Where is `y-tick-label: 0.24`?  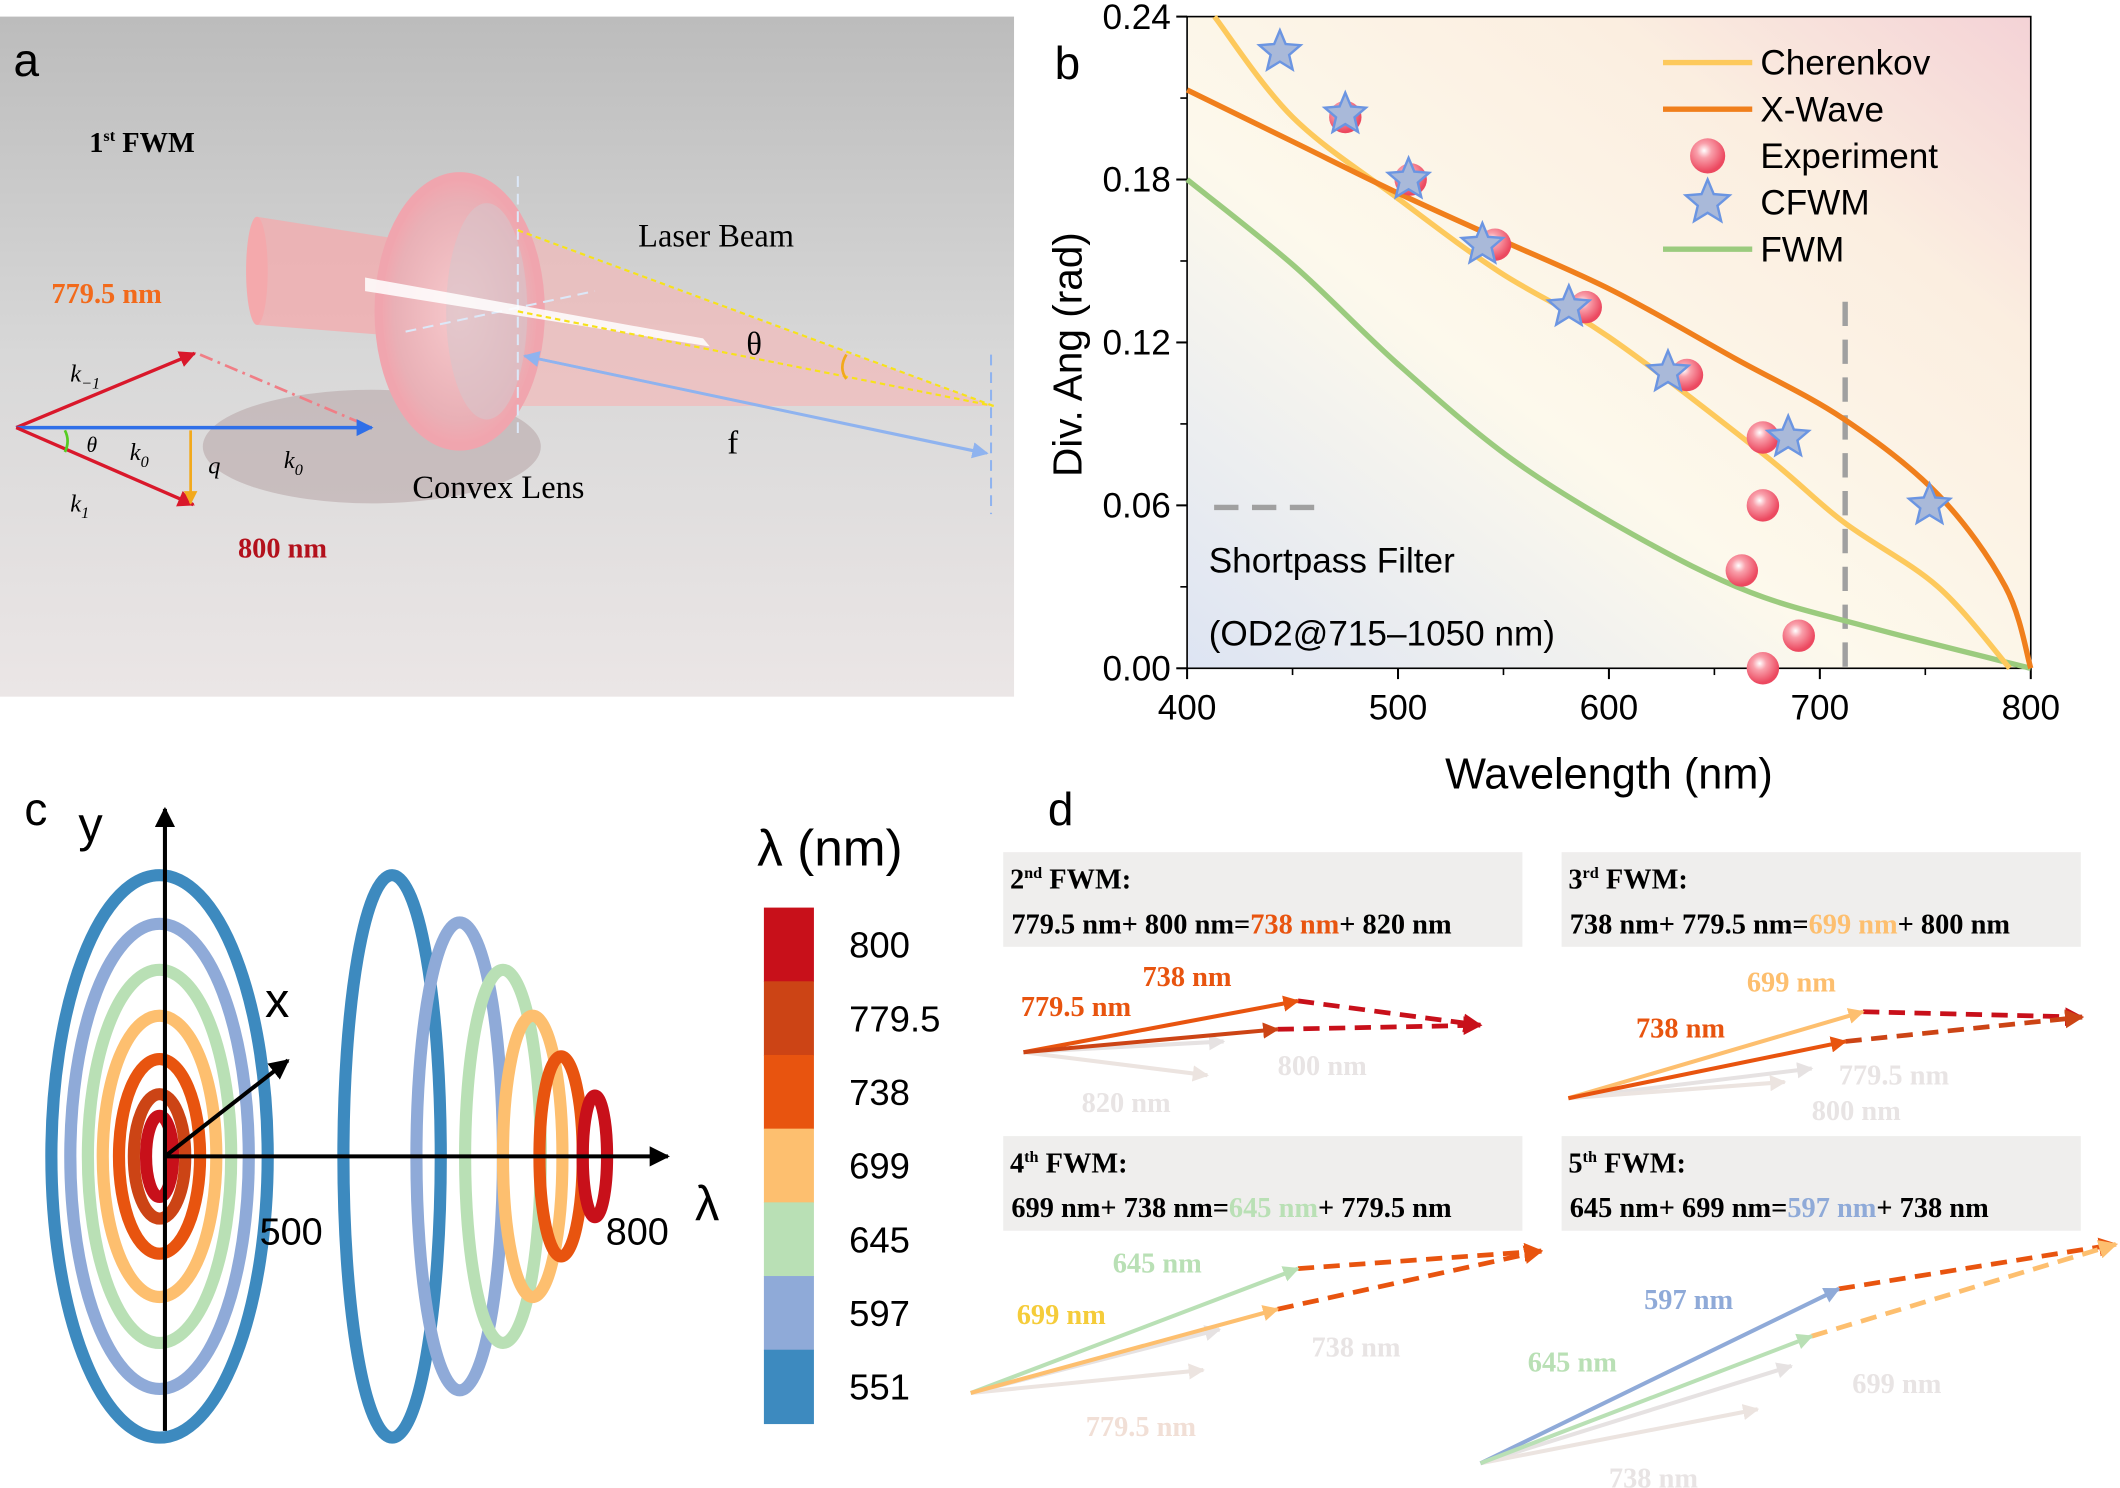
y-tick-label: 0.24 is located at coordinates (1136, 18).